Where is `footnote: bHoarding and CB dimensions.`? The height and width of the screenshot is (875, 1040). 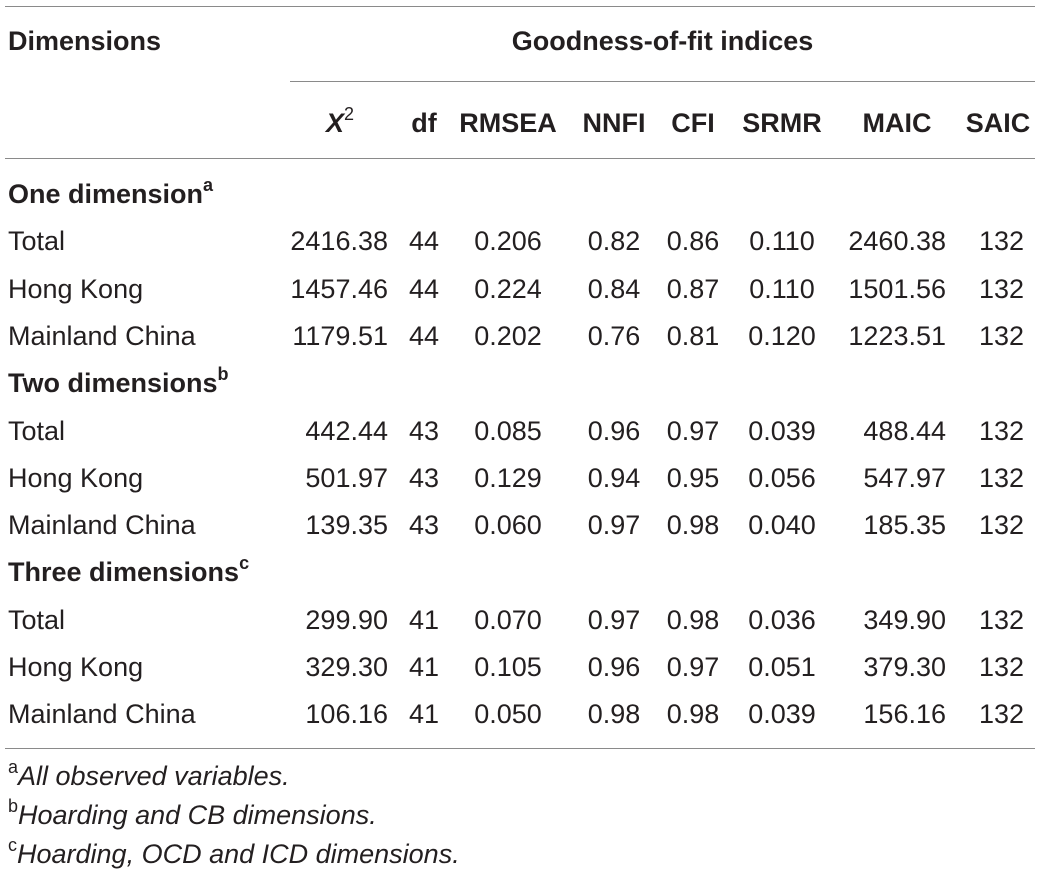
footnote: bHoarding and CB dimensions. is located at coordinates (192, 813).